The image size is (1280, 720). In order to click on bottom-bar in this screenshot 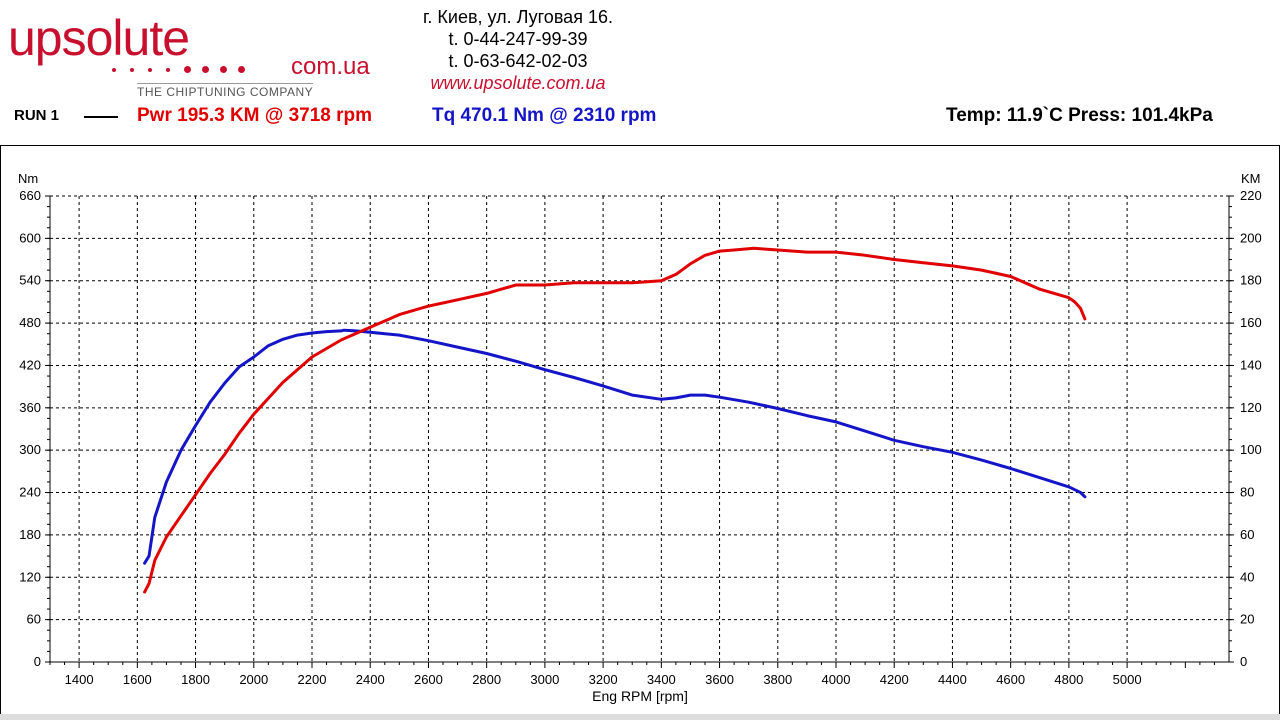, I will do `click(640, 717)`.